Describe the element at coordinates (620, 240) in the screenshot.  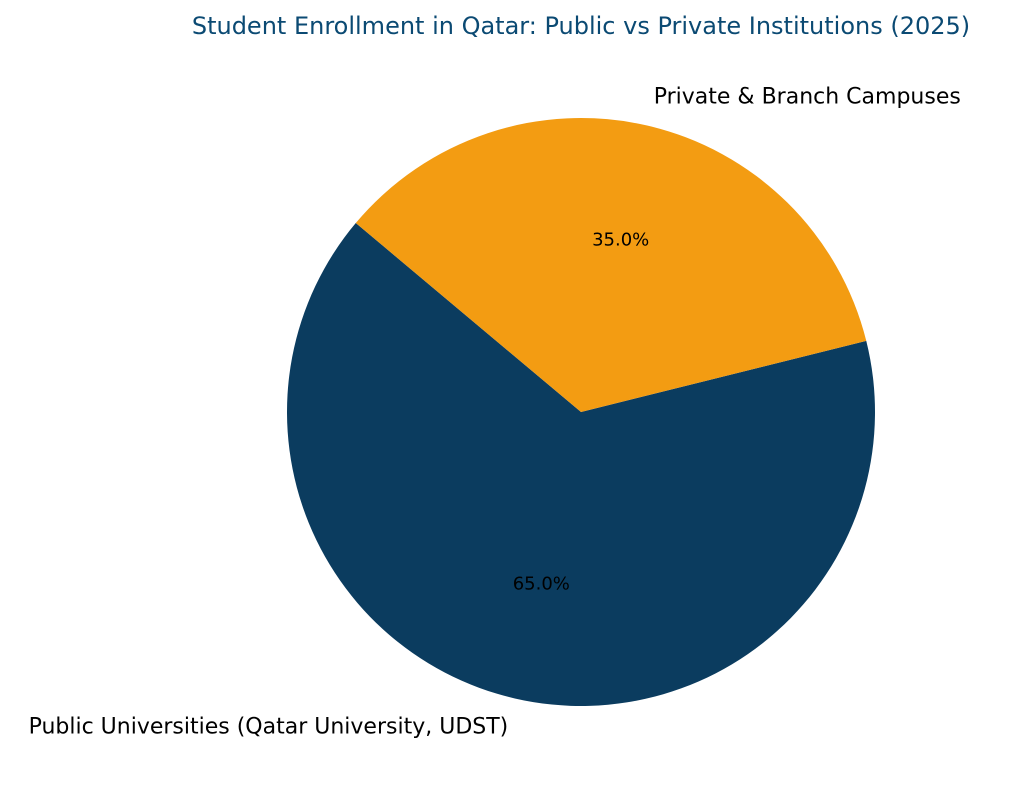
I see `pie-percent-label-1: 35.0%` at that location.